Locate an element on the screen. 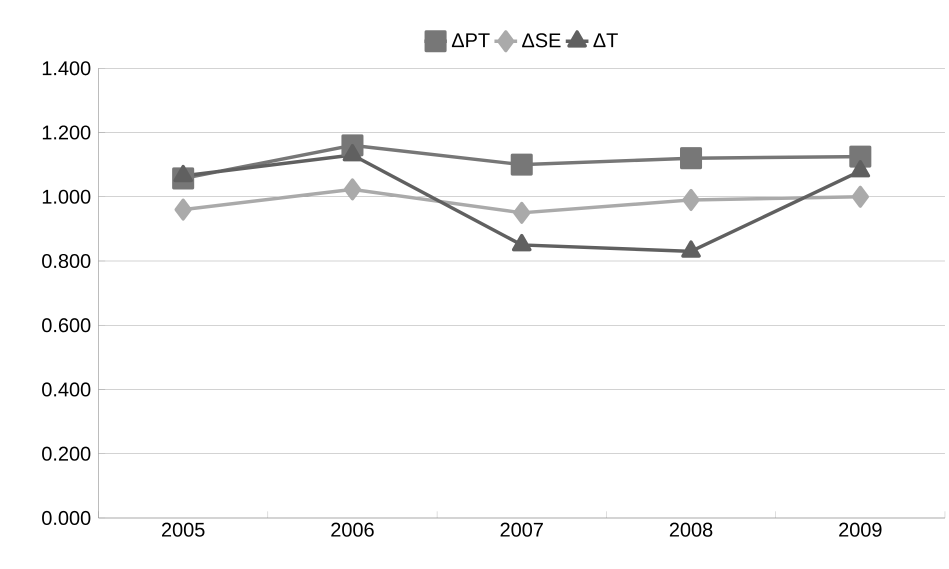  y-tick-label: 1.000 is located at coordinates (66, 197).